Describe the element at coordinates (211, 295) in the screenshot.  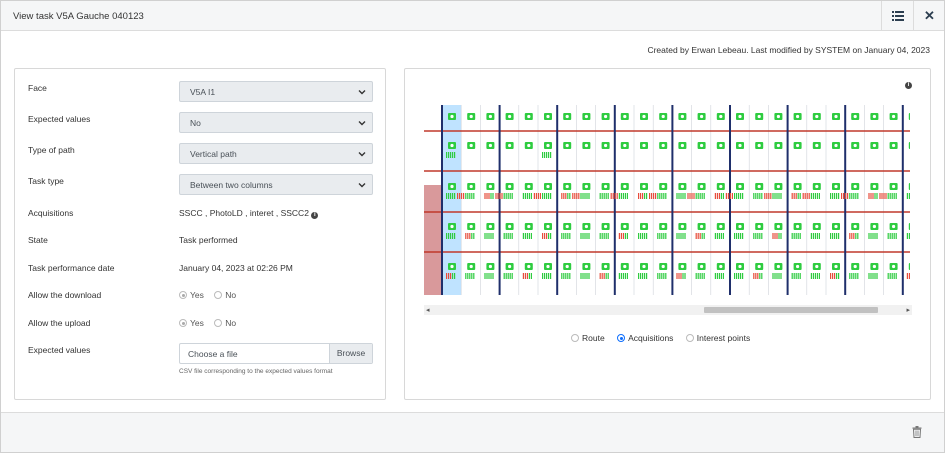
I see `allow-download-options: Yes No` at that location.